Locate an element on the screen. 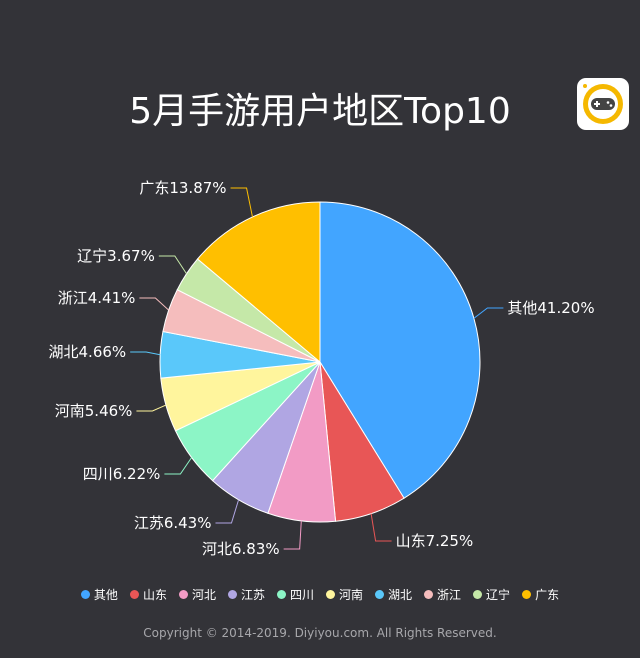 The width and height of the screenshot is (640, 658). data-label-四川: 四川6.22% is located at coordinates (122, 474).